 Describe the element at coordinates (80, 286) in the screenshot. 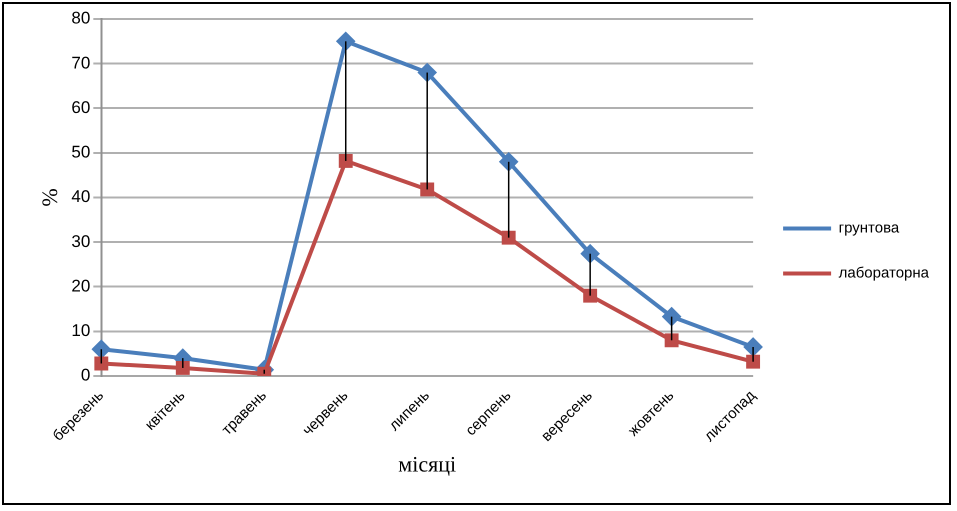

I see `y-tick-label: 20` at that location.